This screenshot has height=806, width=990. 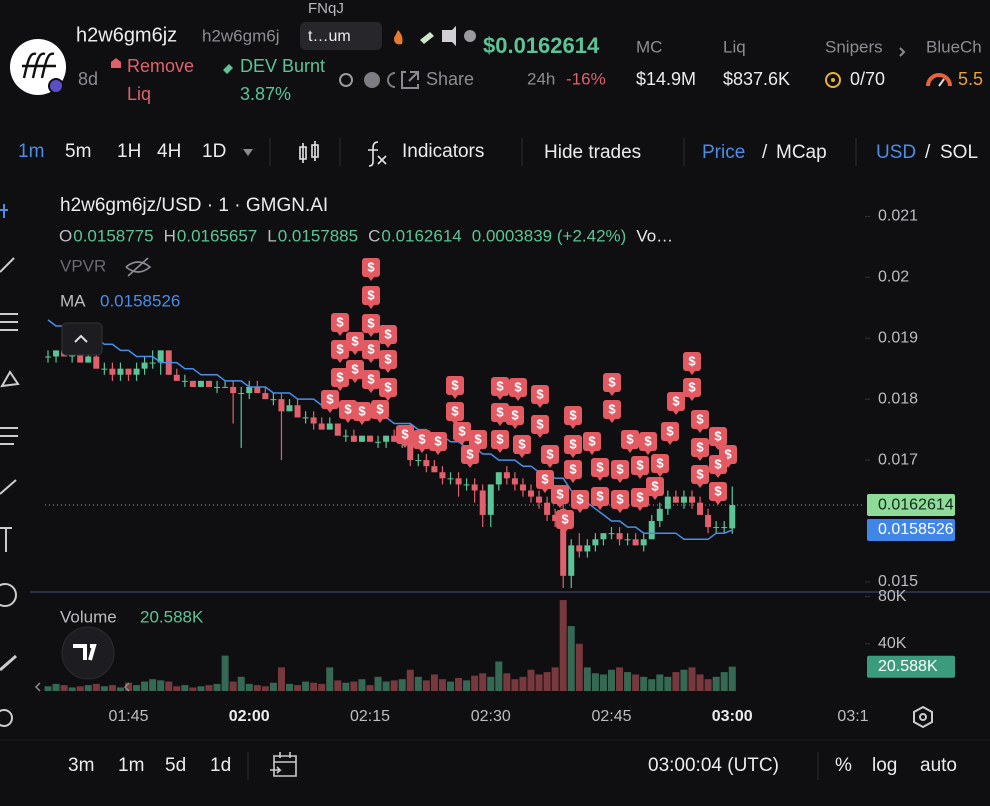 I want to click on search-icon, so click(x=346, y=80).